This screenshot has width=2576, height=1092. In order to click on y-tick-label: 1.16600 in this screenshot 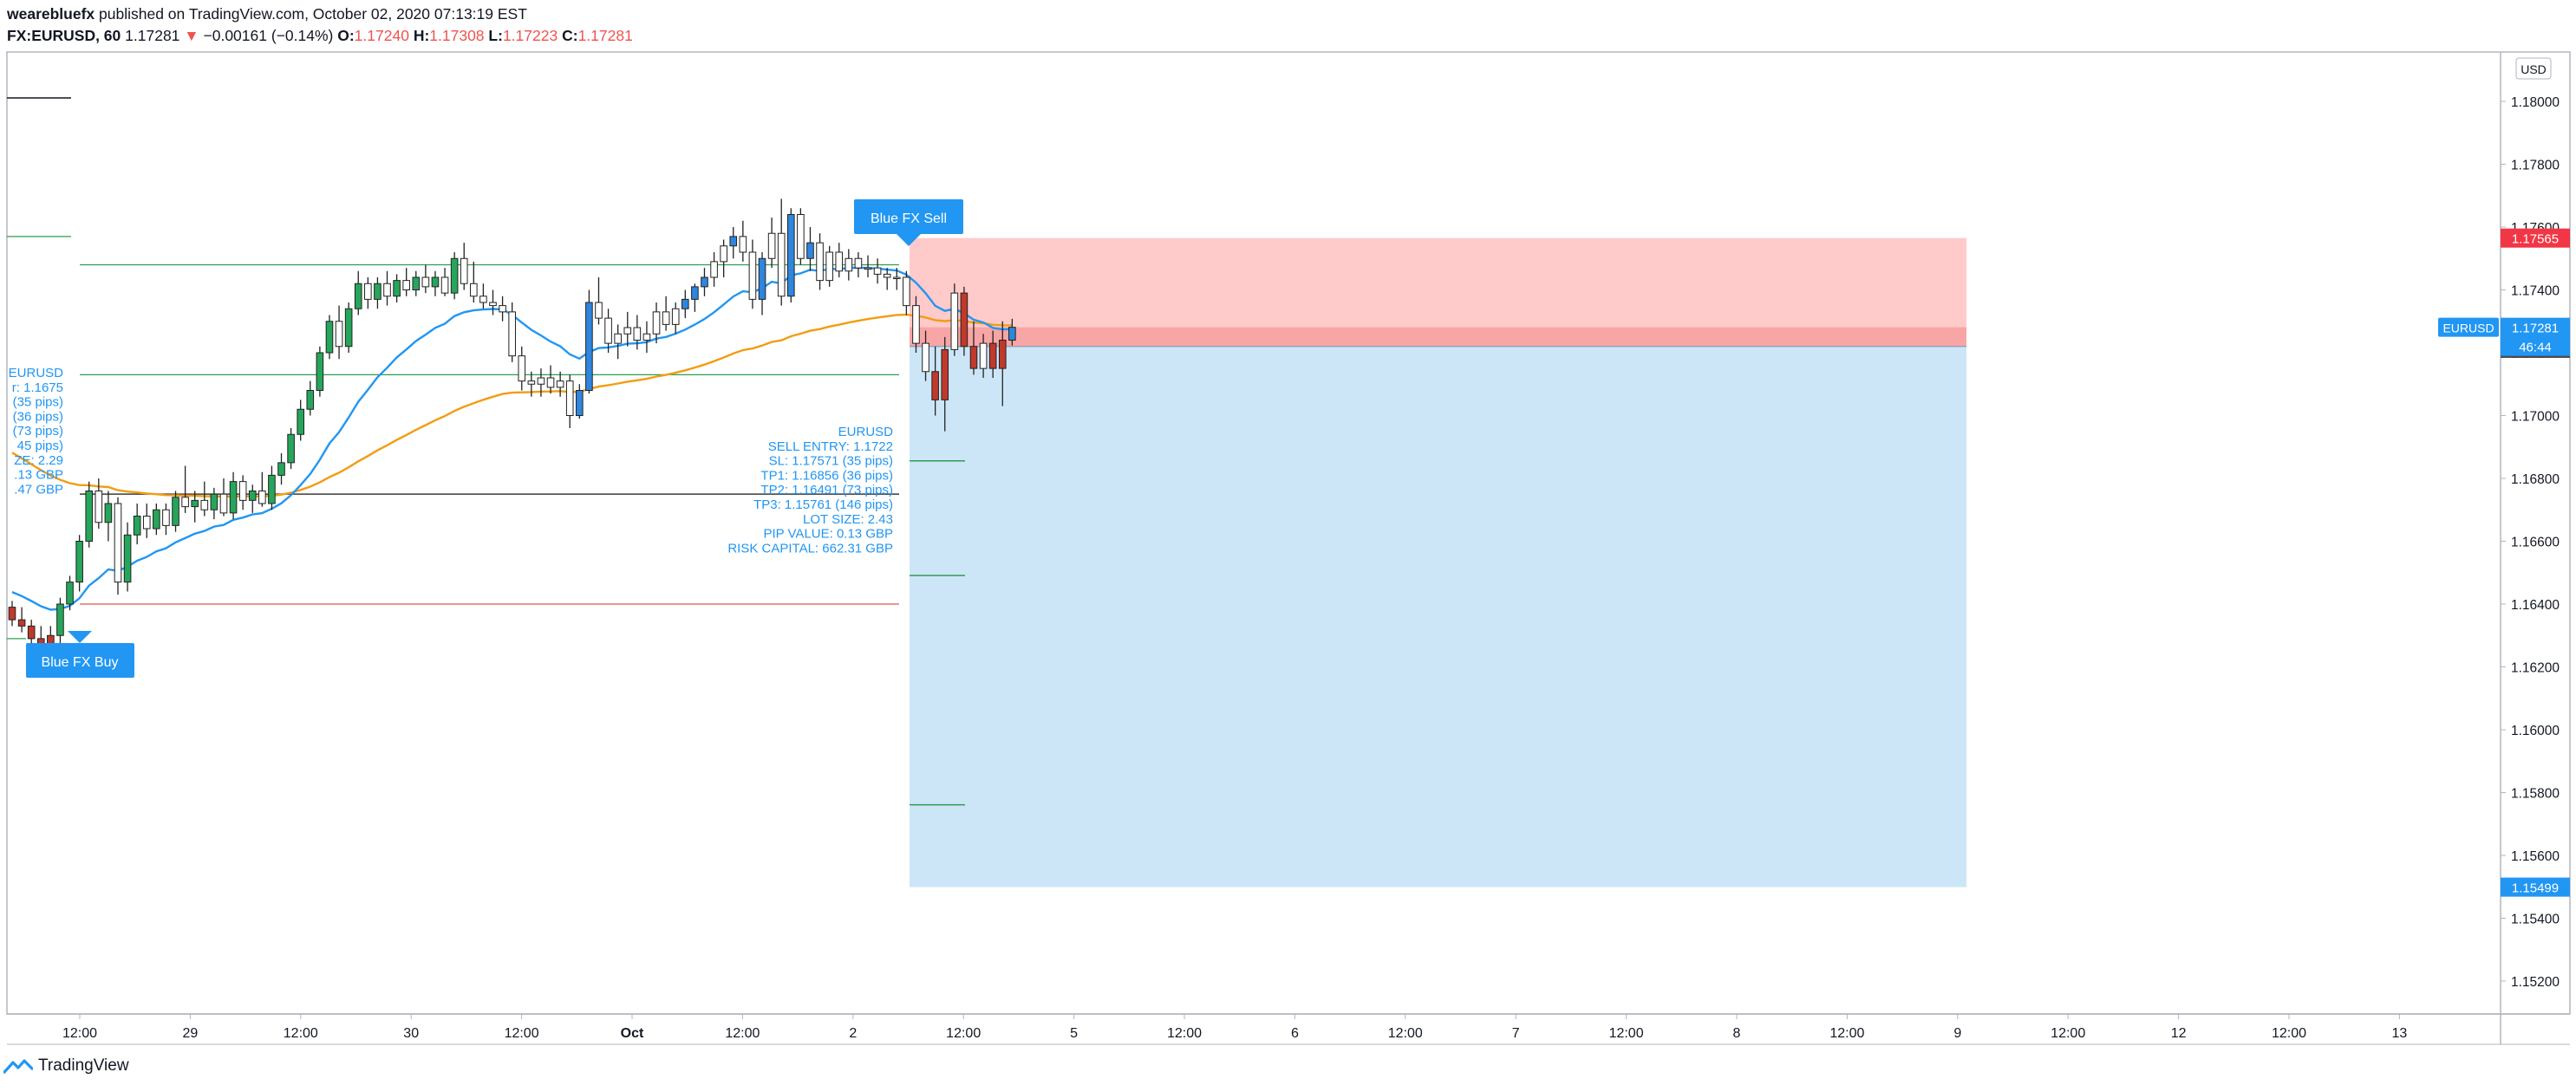, I will do `click(2536, 543)`.